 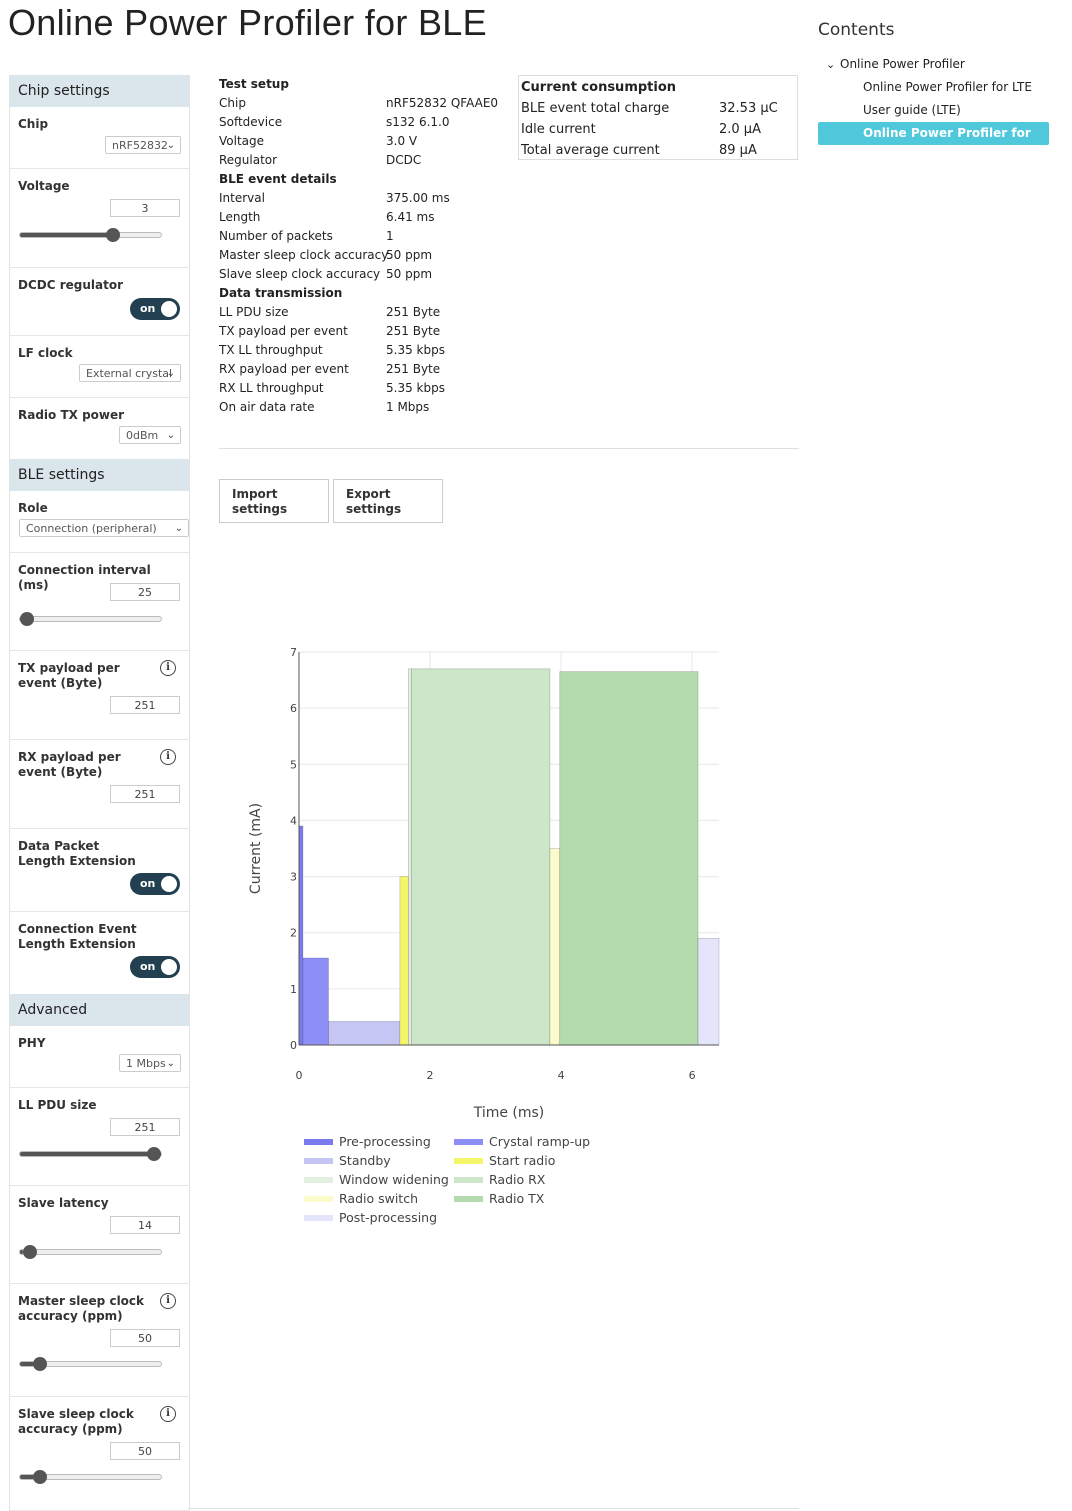 What do you see at coordinates (150, 435) in the screenshot?
I see `radio-tx-power-select: 0dBm ⌄` at bounding box center [150, 435].